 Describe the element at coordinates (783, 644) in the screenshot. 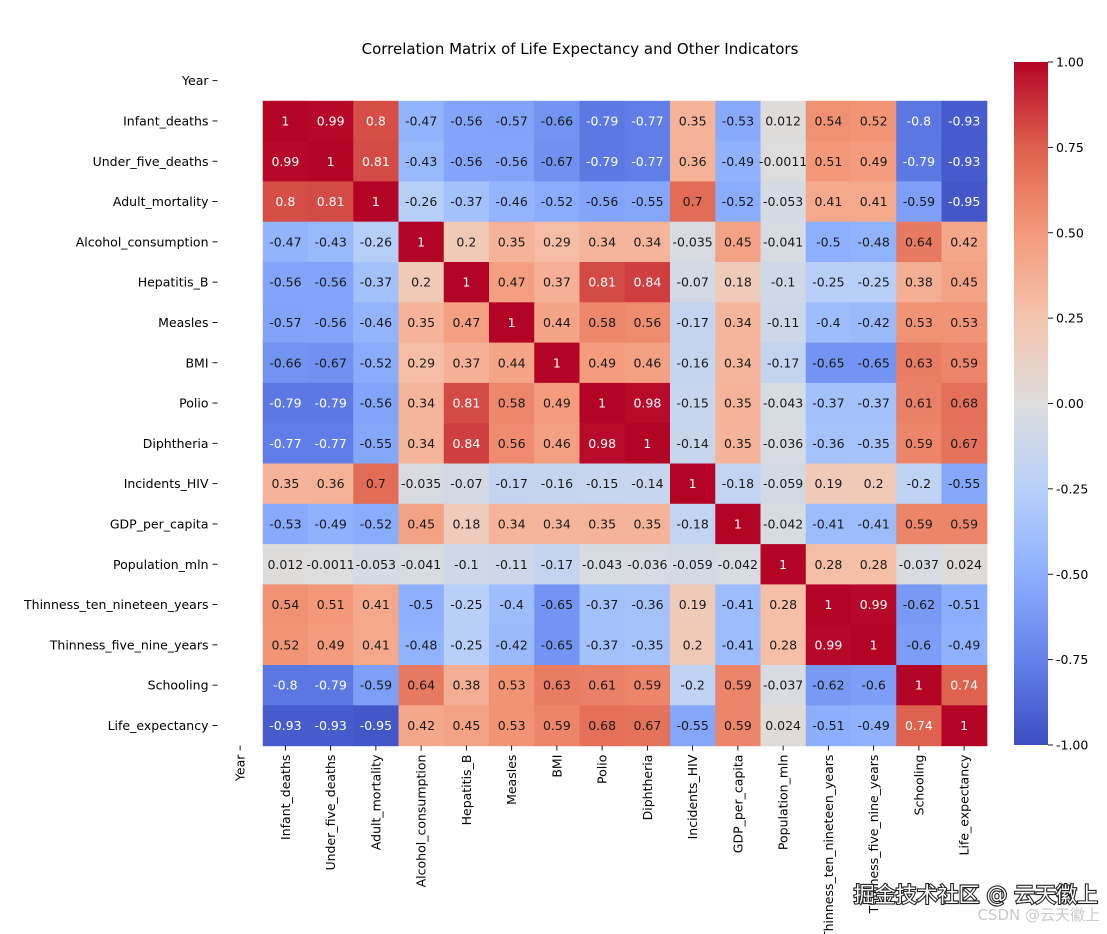

I see `cell-value-label: 0.28` at that location.